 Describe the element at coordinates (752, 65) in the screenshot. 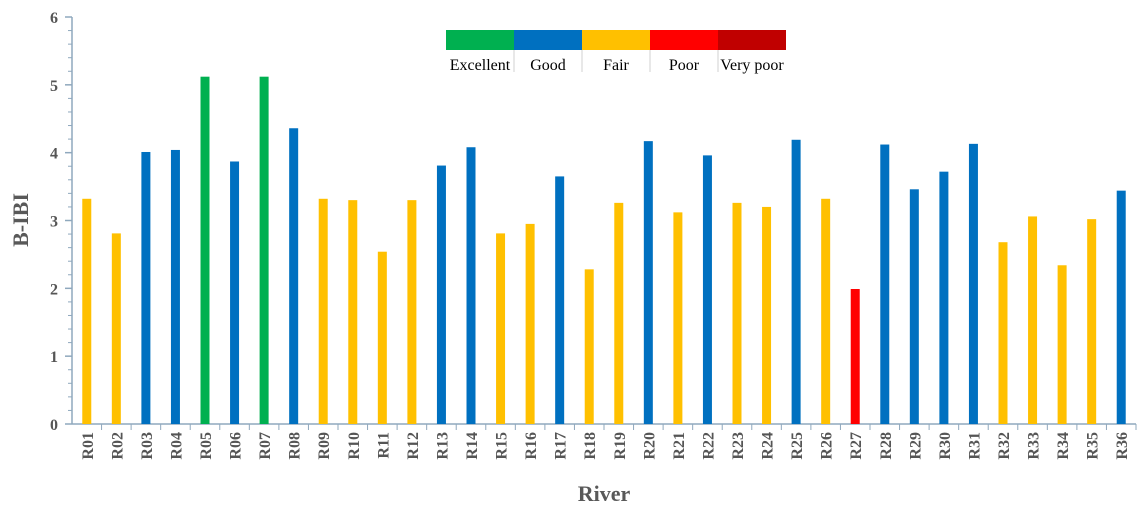

I see `legend-label: Very poor` at that location.